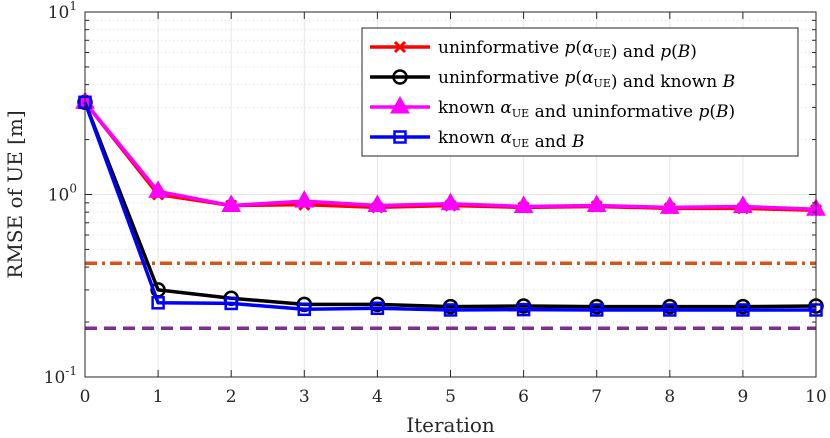  What do you see at coordinates (60, 376) in the screenshot?
I see `y-tick-label: 10⁻¹` at bounding box center [60, 376].